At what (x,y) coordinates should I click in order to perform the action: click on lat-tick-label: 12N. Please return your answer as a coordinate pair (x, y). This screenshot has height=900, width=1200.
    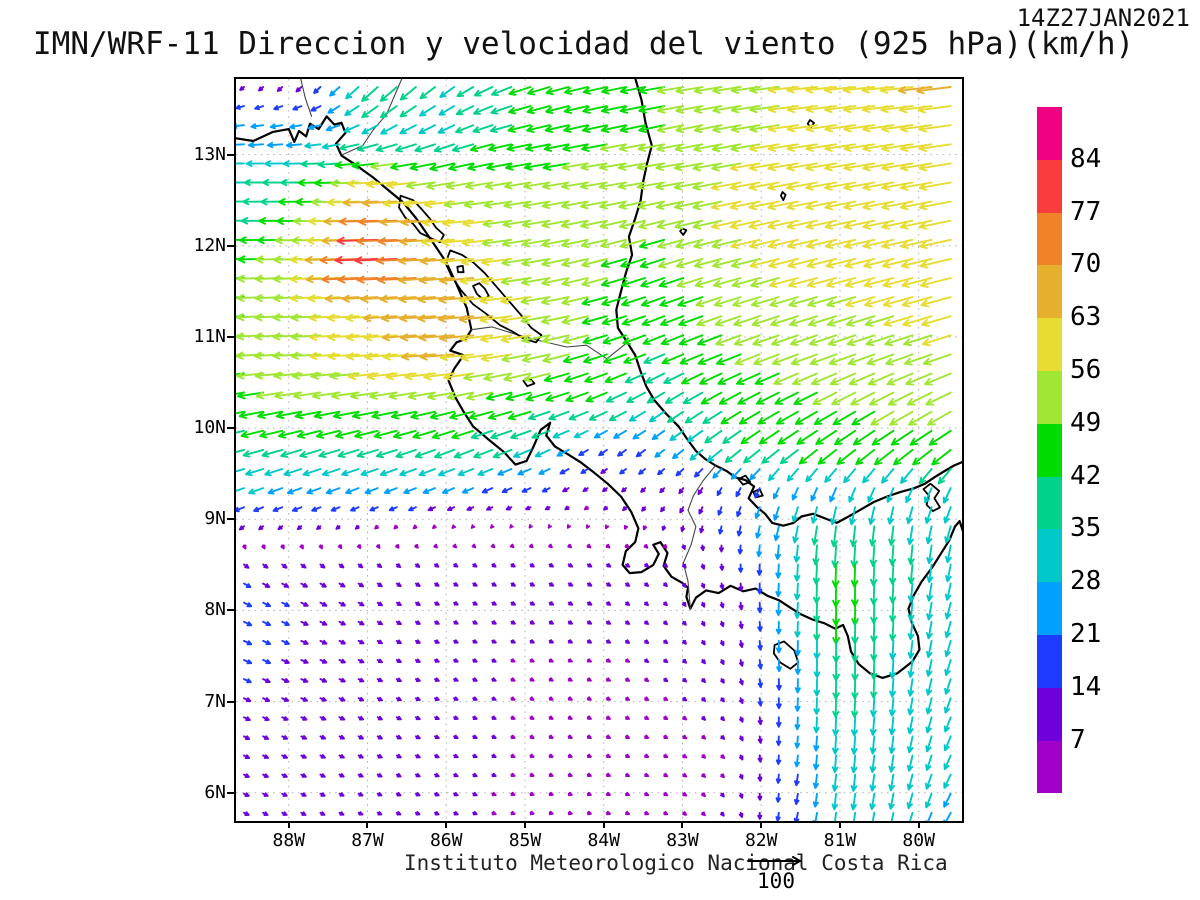
    Looking at the image, I should click on (209, 245).